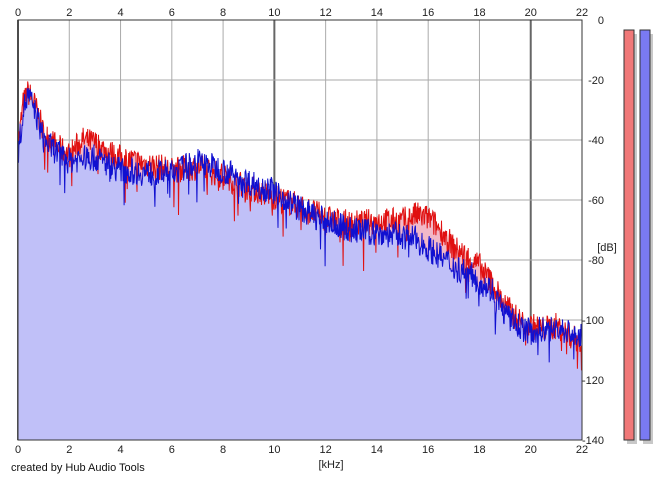 This screenshot has width=664, height=481. Describe the element at coordinates (479, 13) in the screenshot. I see `x-tick-top: 18` at that location.